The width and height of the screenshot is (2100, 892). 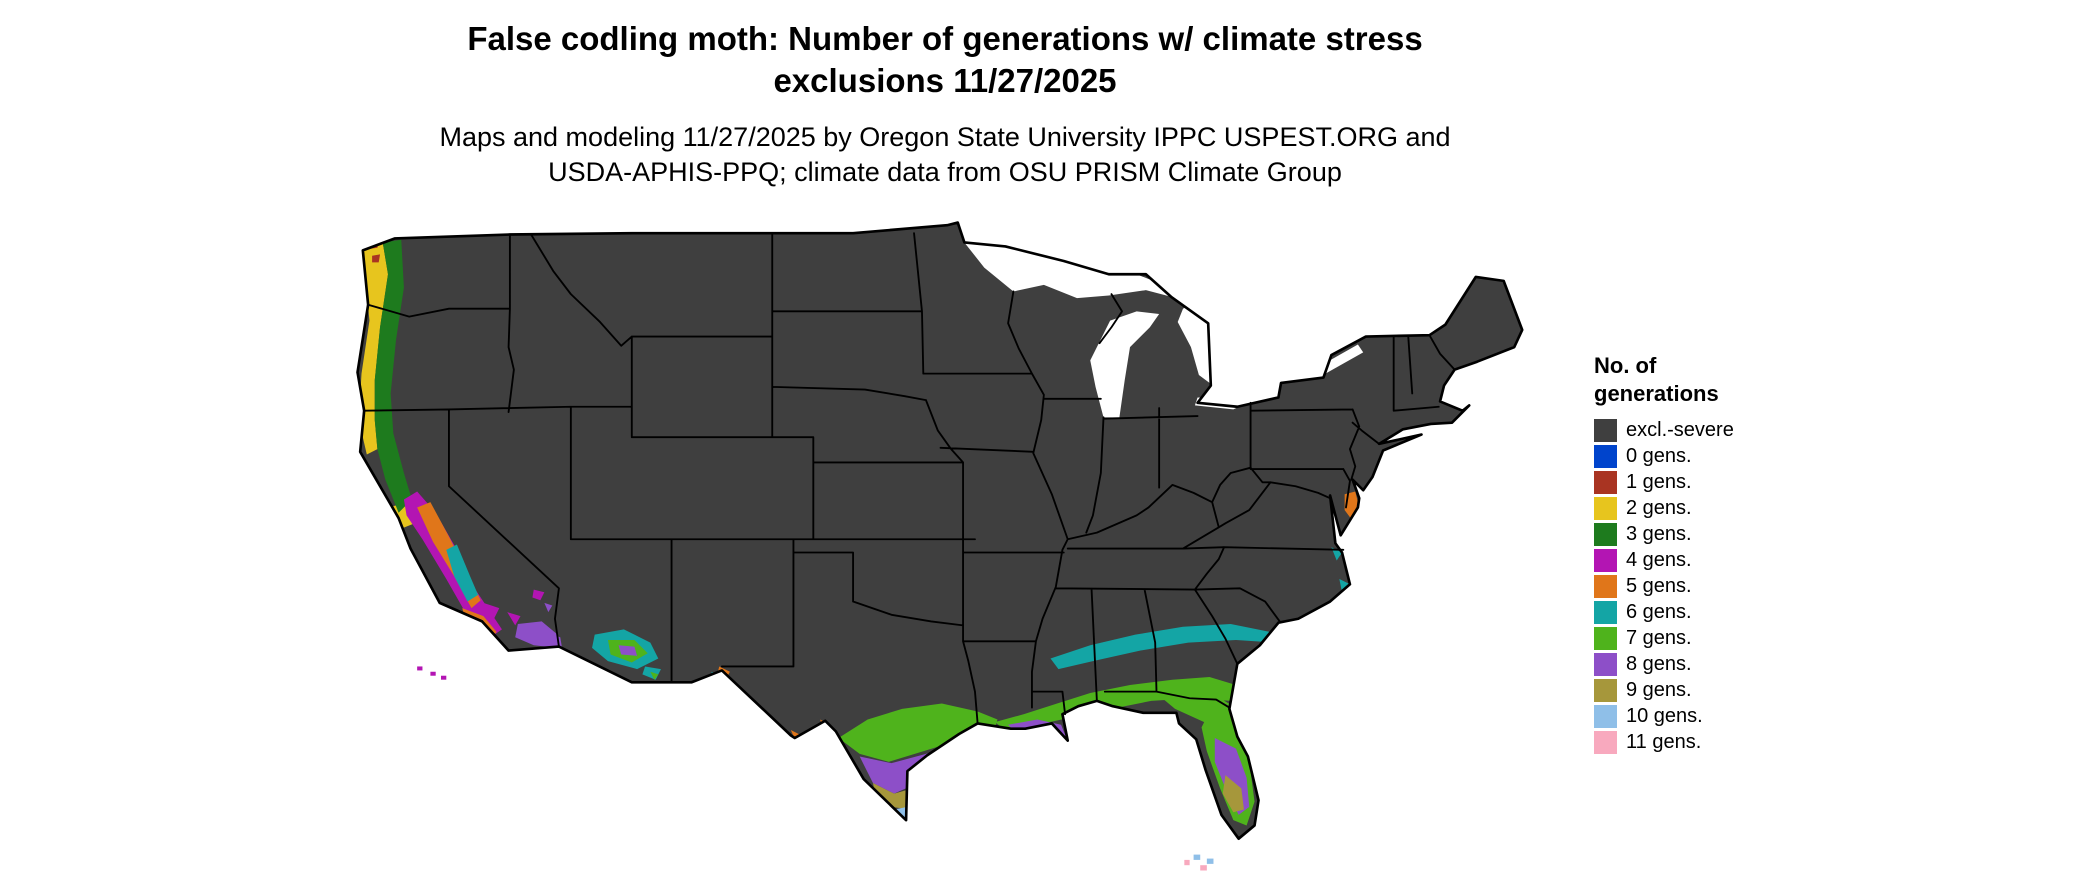 What do you see at coordinates (1680, 429) in the screenshot?
I see `legend-item-label: excl.-severe` at bounding box center [1680, 429].